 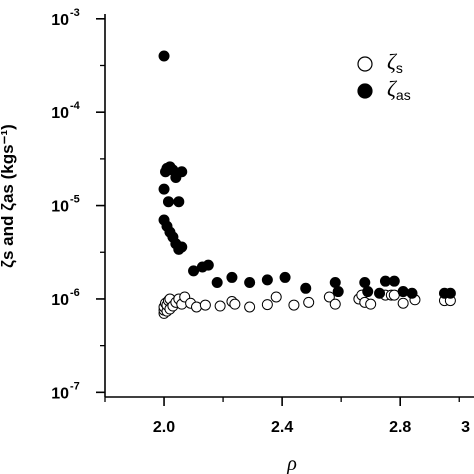 I want to click on legend-subscript: s, so click(x=399, y=68).